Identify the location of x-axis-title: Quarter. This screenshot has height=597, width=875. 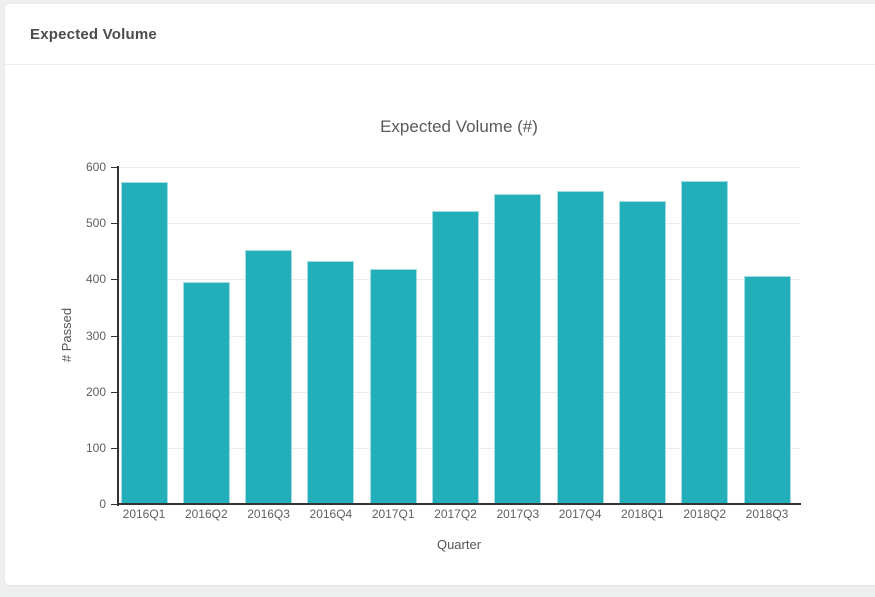
(459, 544).